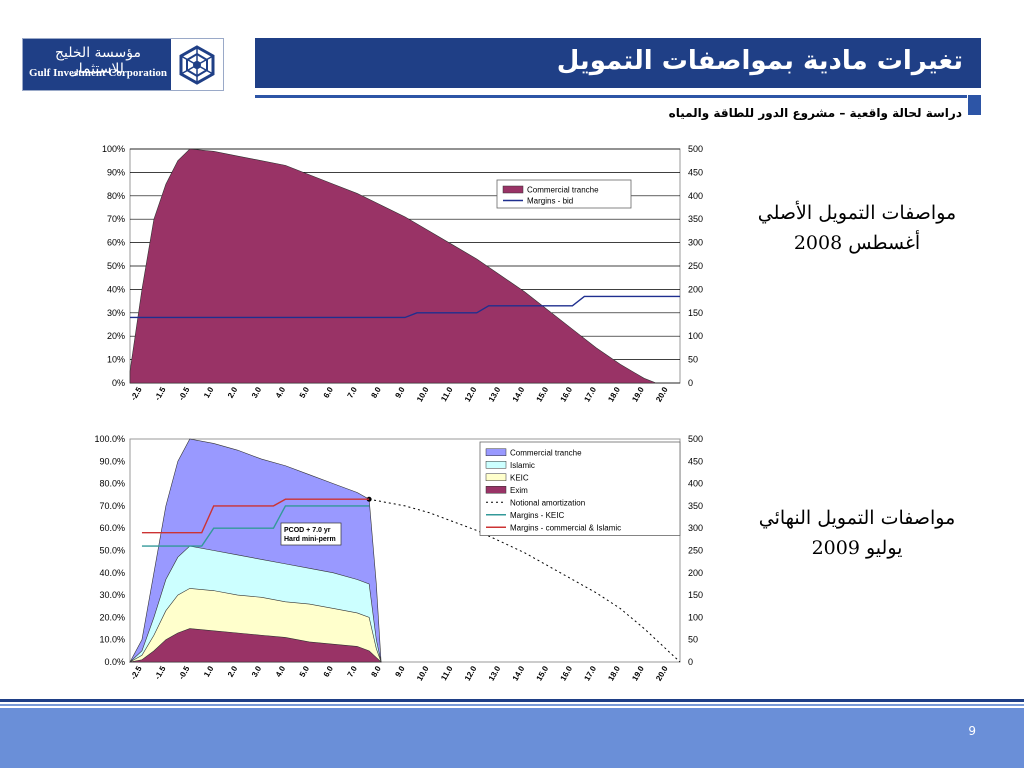 This screenshot has width=1024, height=768. I want to click on legend-label: Exim, so click(519, 490).